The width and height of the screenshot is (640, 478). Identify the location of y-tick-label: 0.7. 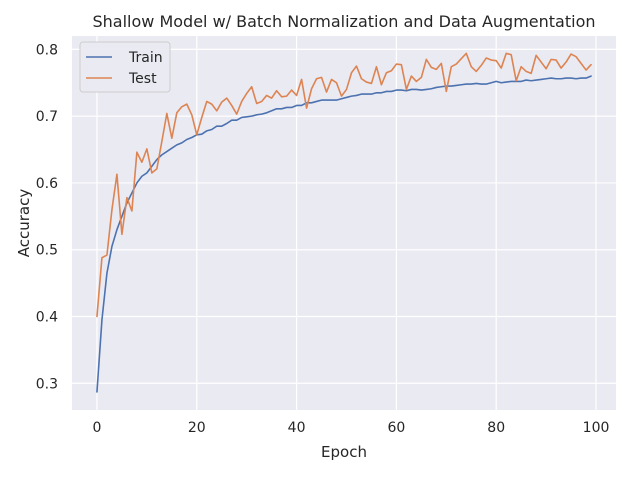
(47, 117).